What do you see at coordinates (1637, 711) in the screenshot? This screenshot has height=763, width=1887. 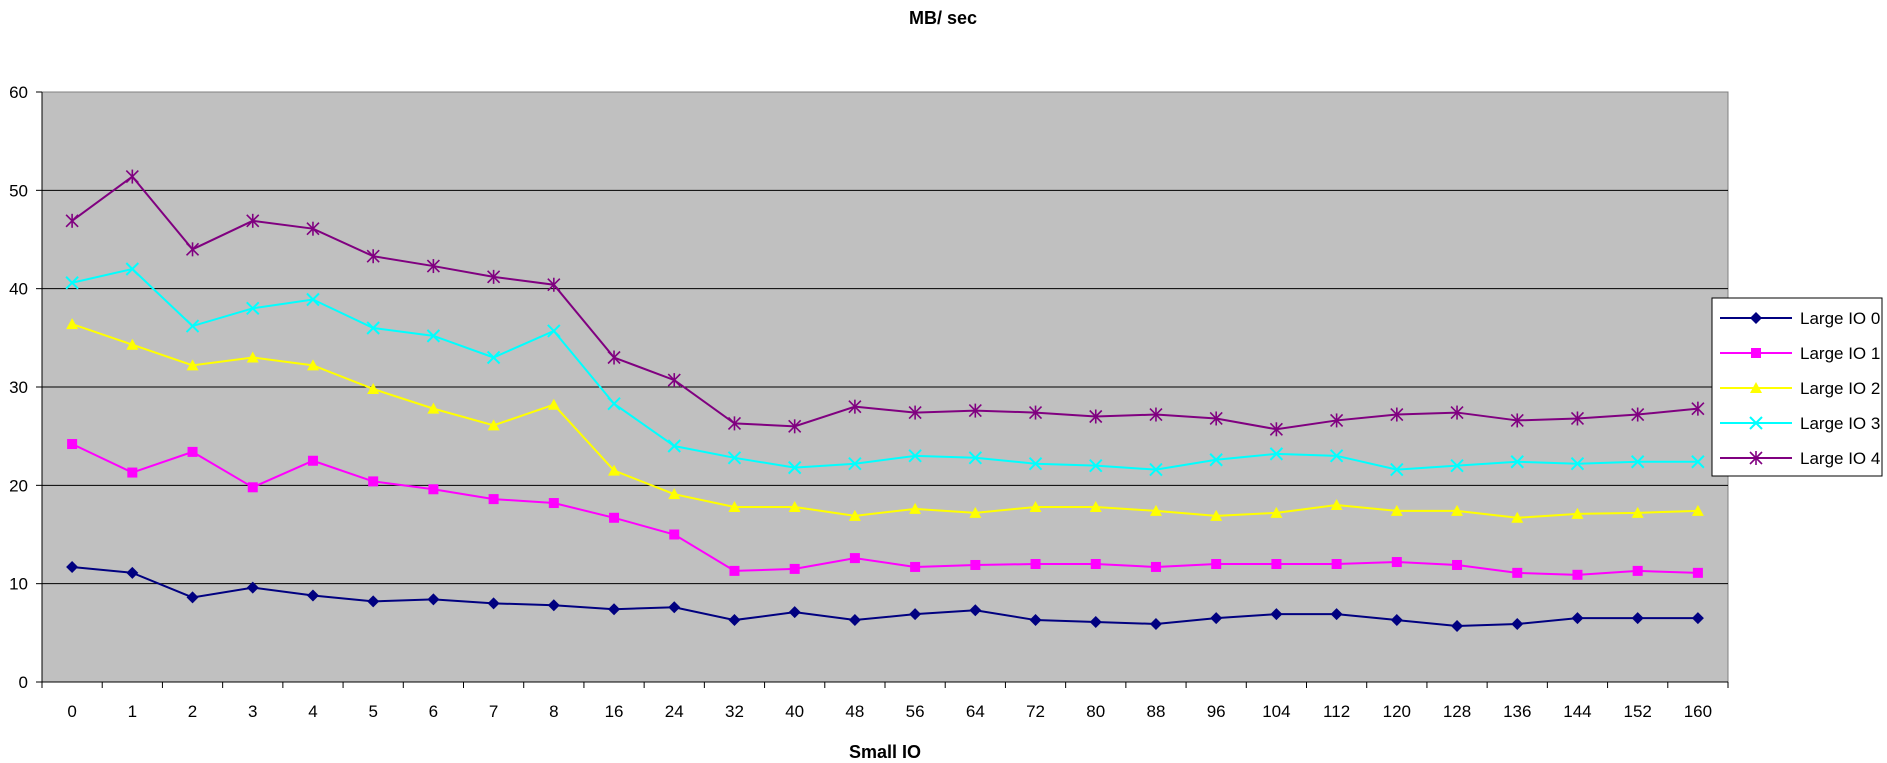 I see `x-tick-label: 152` at bounding box center [1637, 711].